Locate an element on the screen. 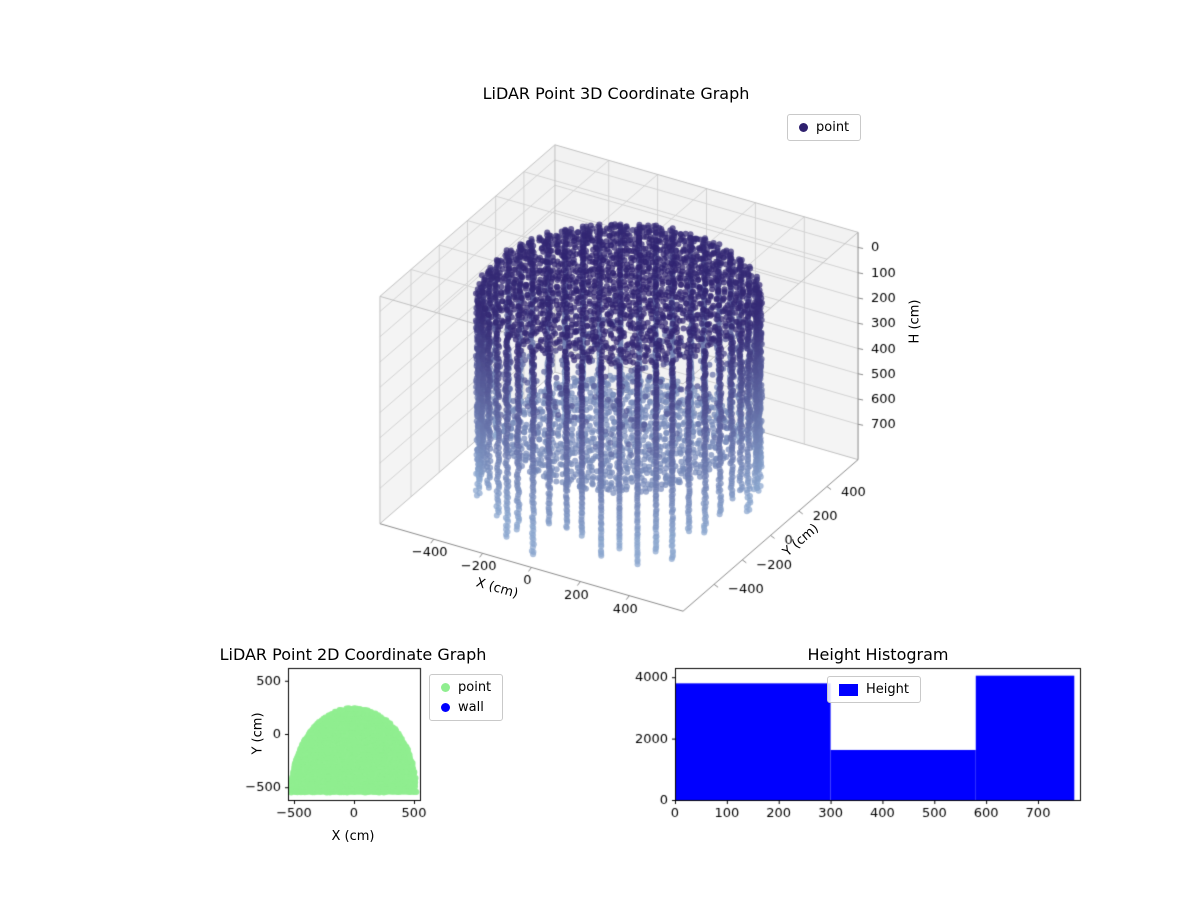 This screenshot has width=1200, height=900. point-marker-icon is located at coordinates (803, 127).